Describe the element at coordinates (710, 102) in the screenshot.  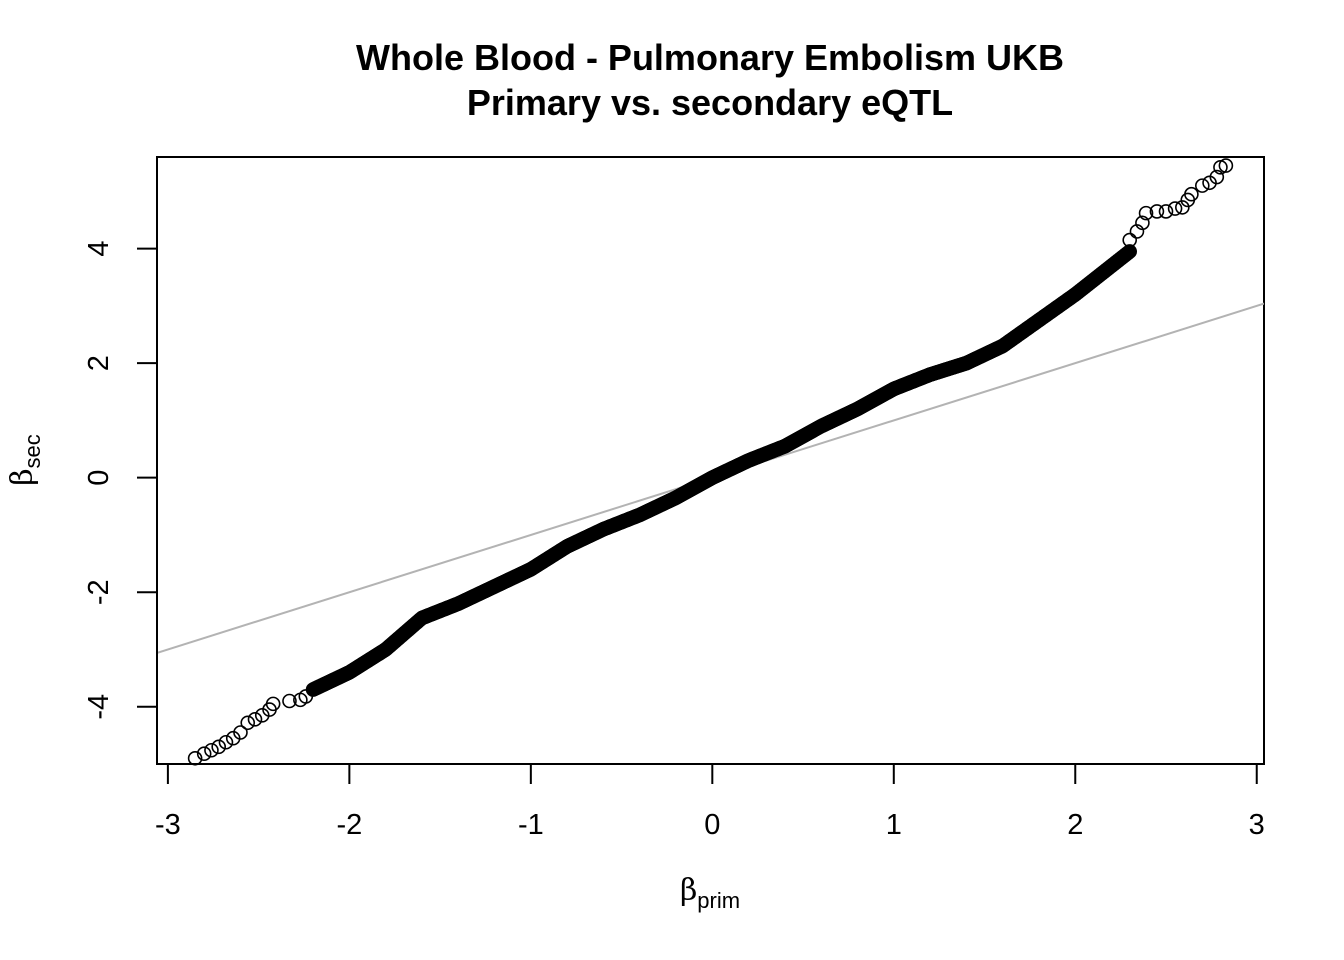
I see `chart-subtitle: Primary vs. secondary eQTL` at that location.